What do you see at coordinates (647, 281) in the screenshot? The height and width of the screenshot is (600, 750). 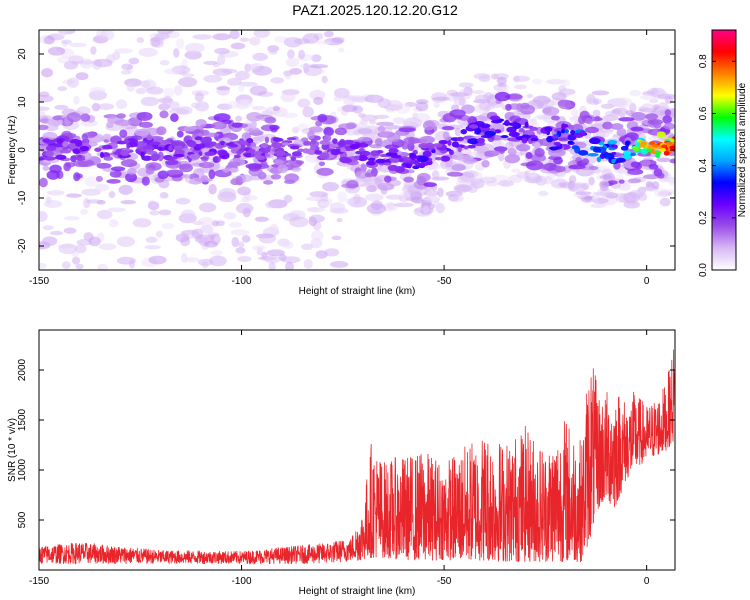 I see `x-tick-label: 0` at bounding box center [647, 281].